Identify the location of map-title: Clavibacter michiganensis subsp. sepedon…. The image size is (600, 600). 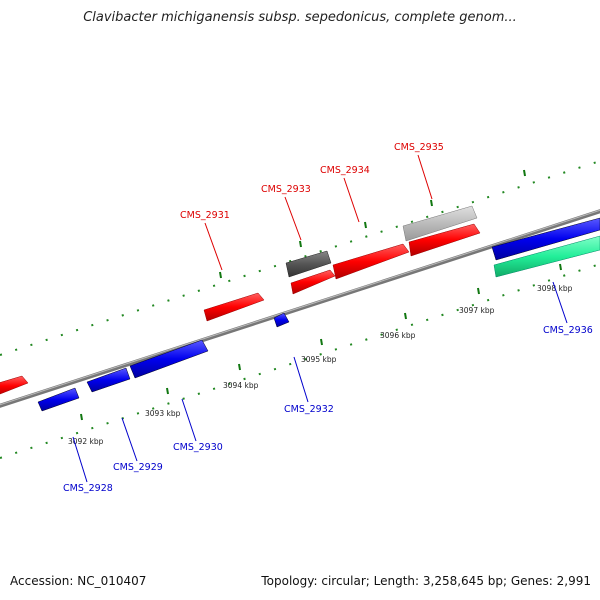
(300, 17).